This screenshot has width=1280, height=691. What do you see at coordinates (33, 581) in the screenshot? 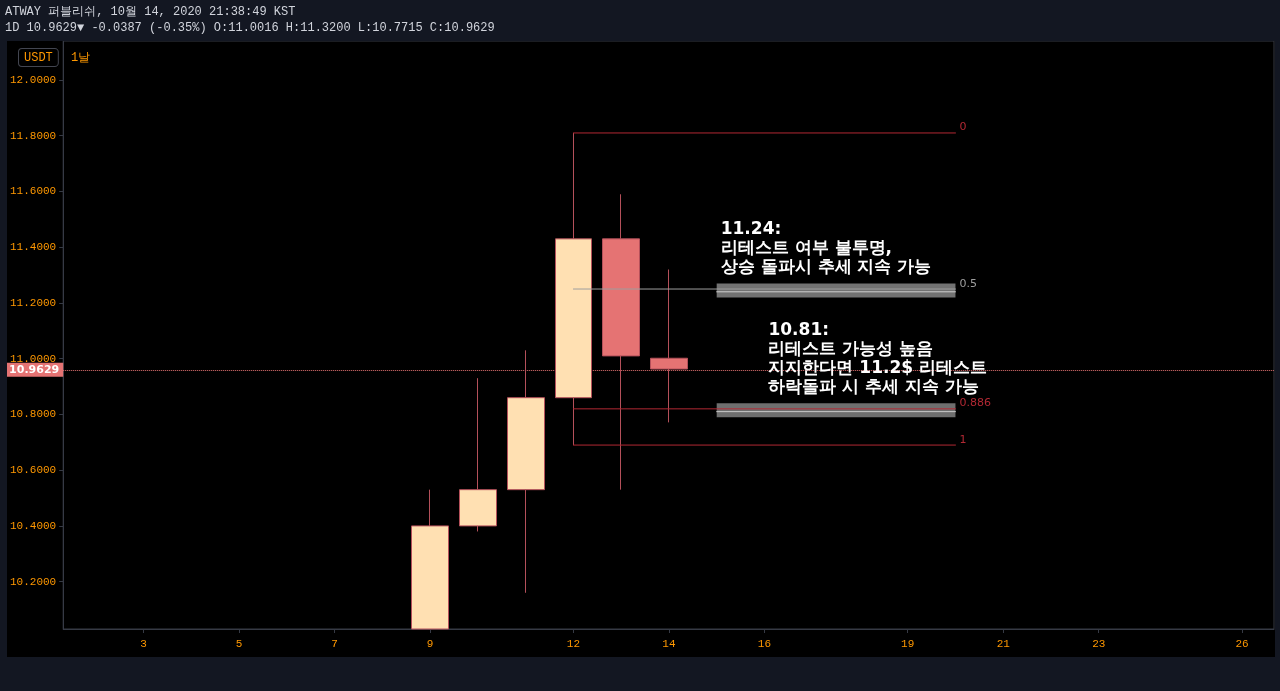
I see `y-tick-label: 10.2000` at bounding box center [33, 581].